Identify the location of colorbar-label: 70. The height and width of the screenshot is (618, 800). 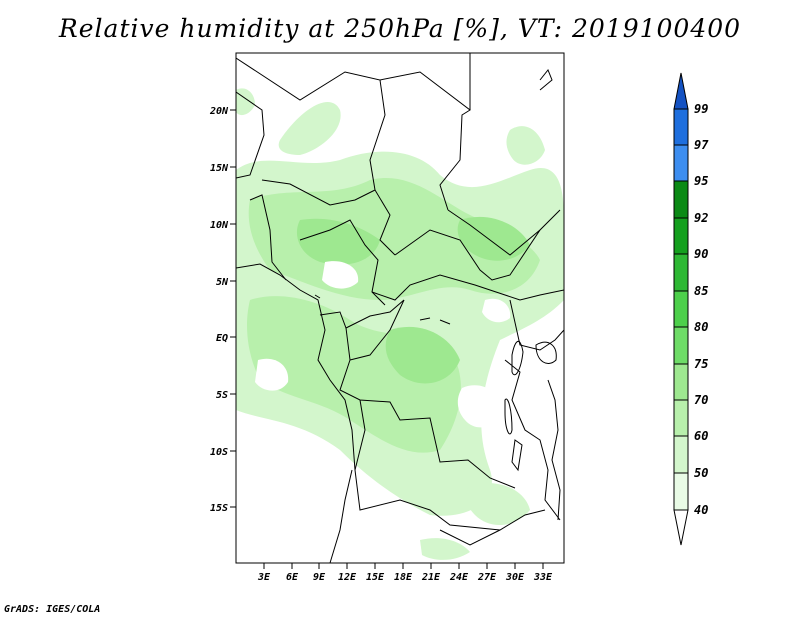
(701, 400).